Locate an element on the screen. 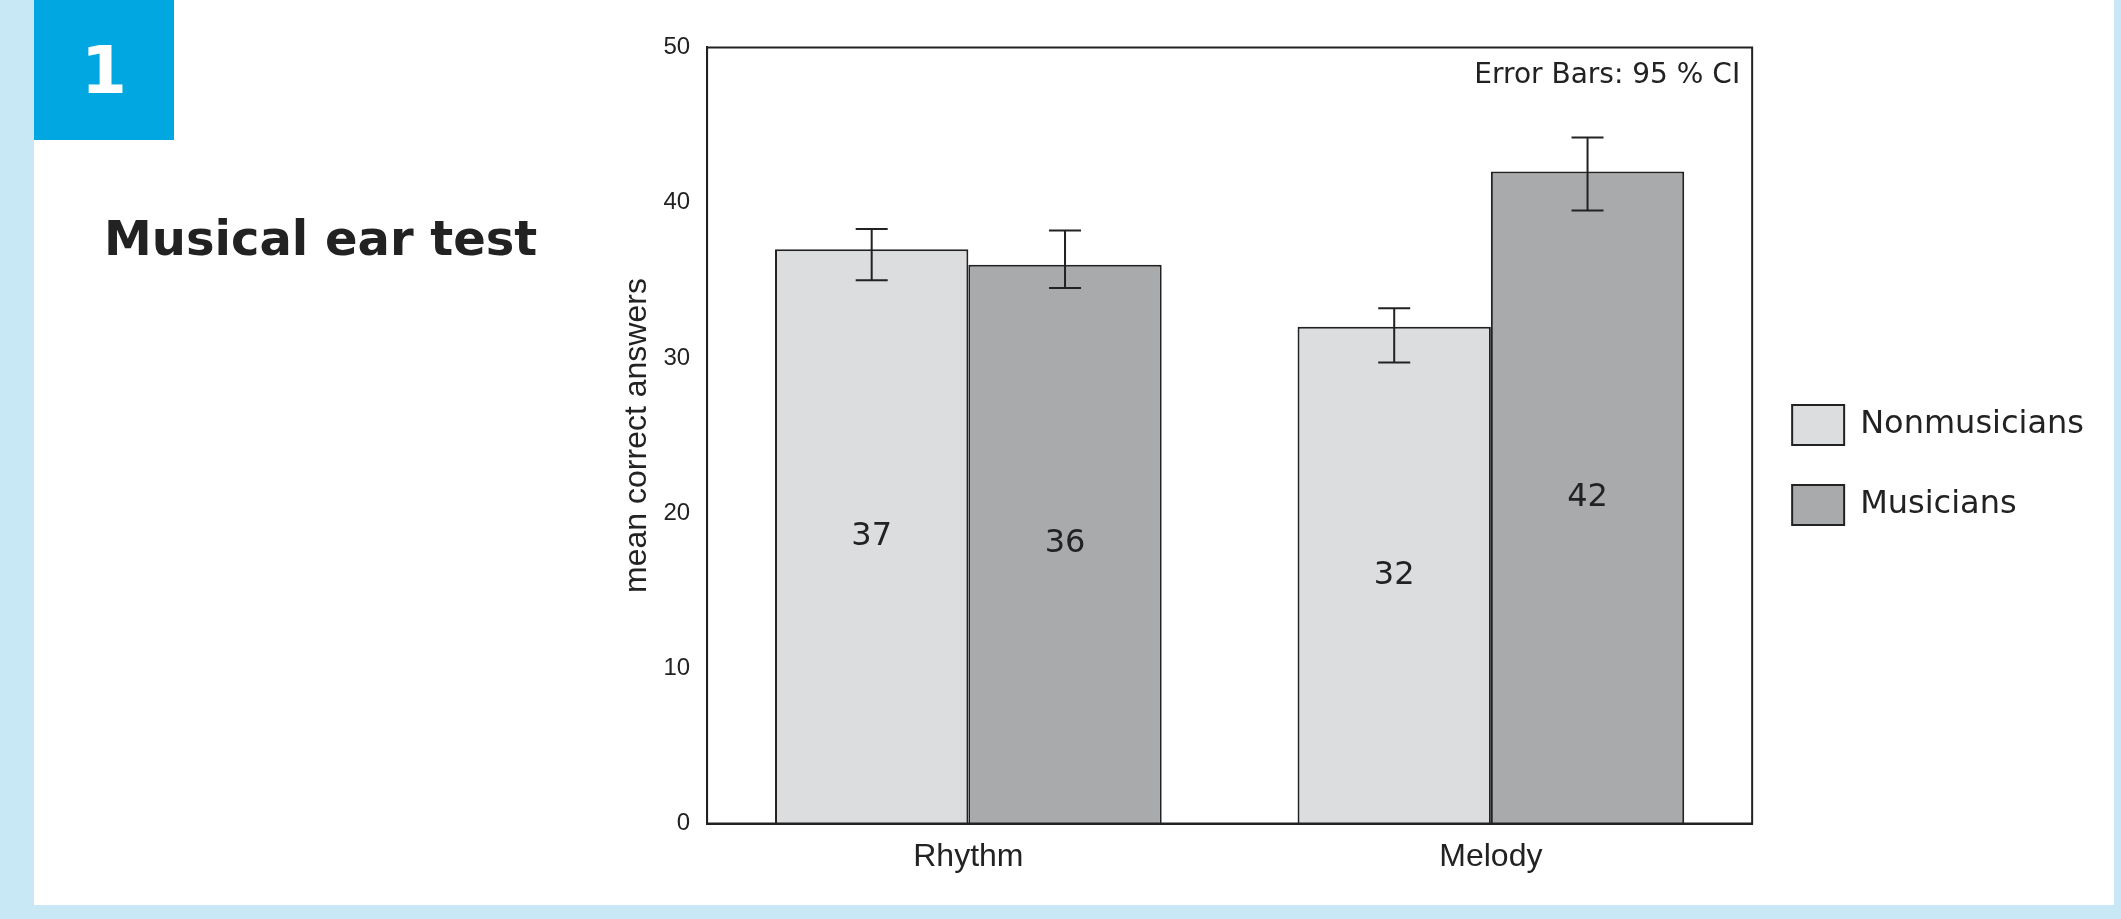 The width and height of the screenshot is (2121, 919). x-tick-label: Rhythm is located at coordinates (968, 854).